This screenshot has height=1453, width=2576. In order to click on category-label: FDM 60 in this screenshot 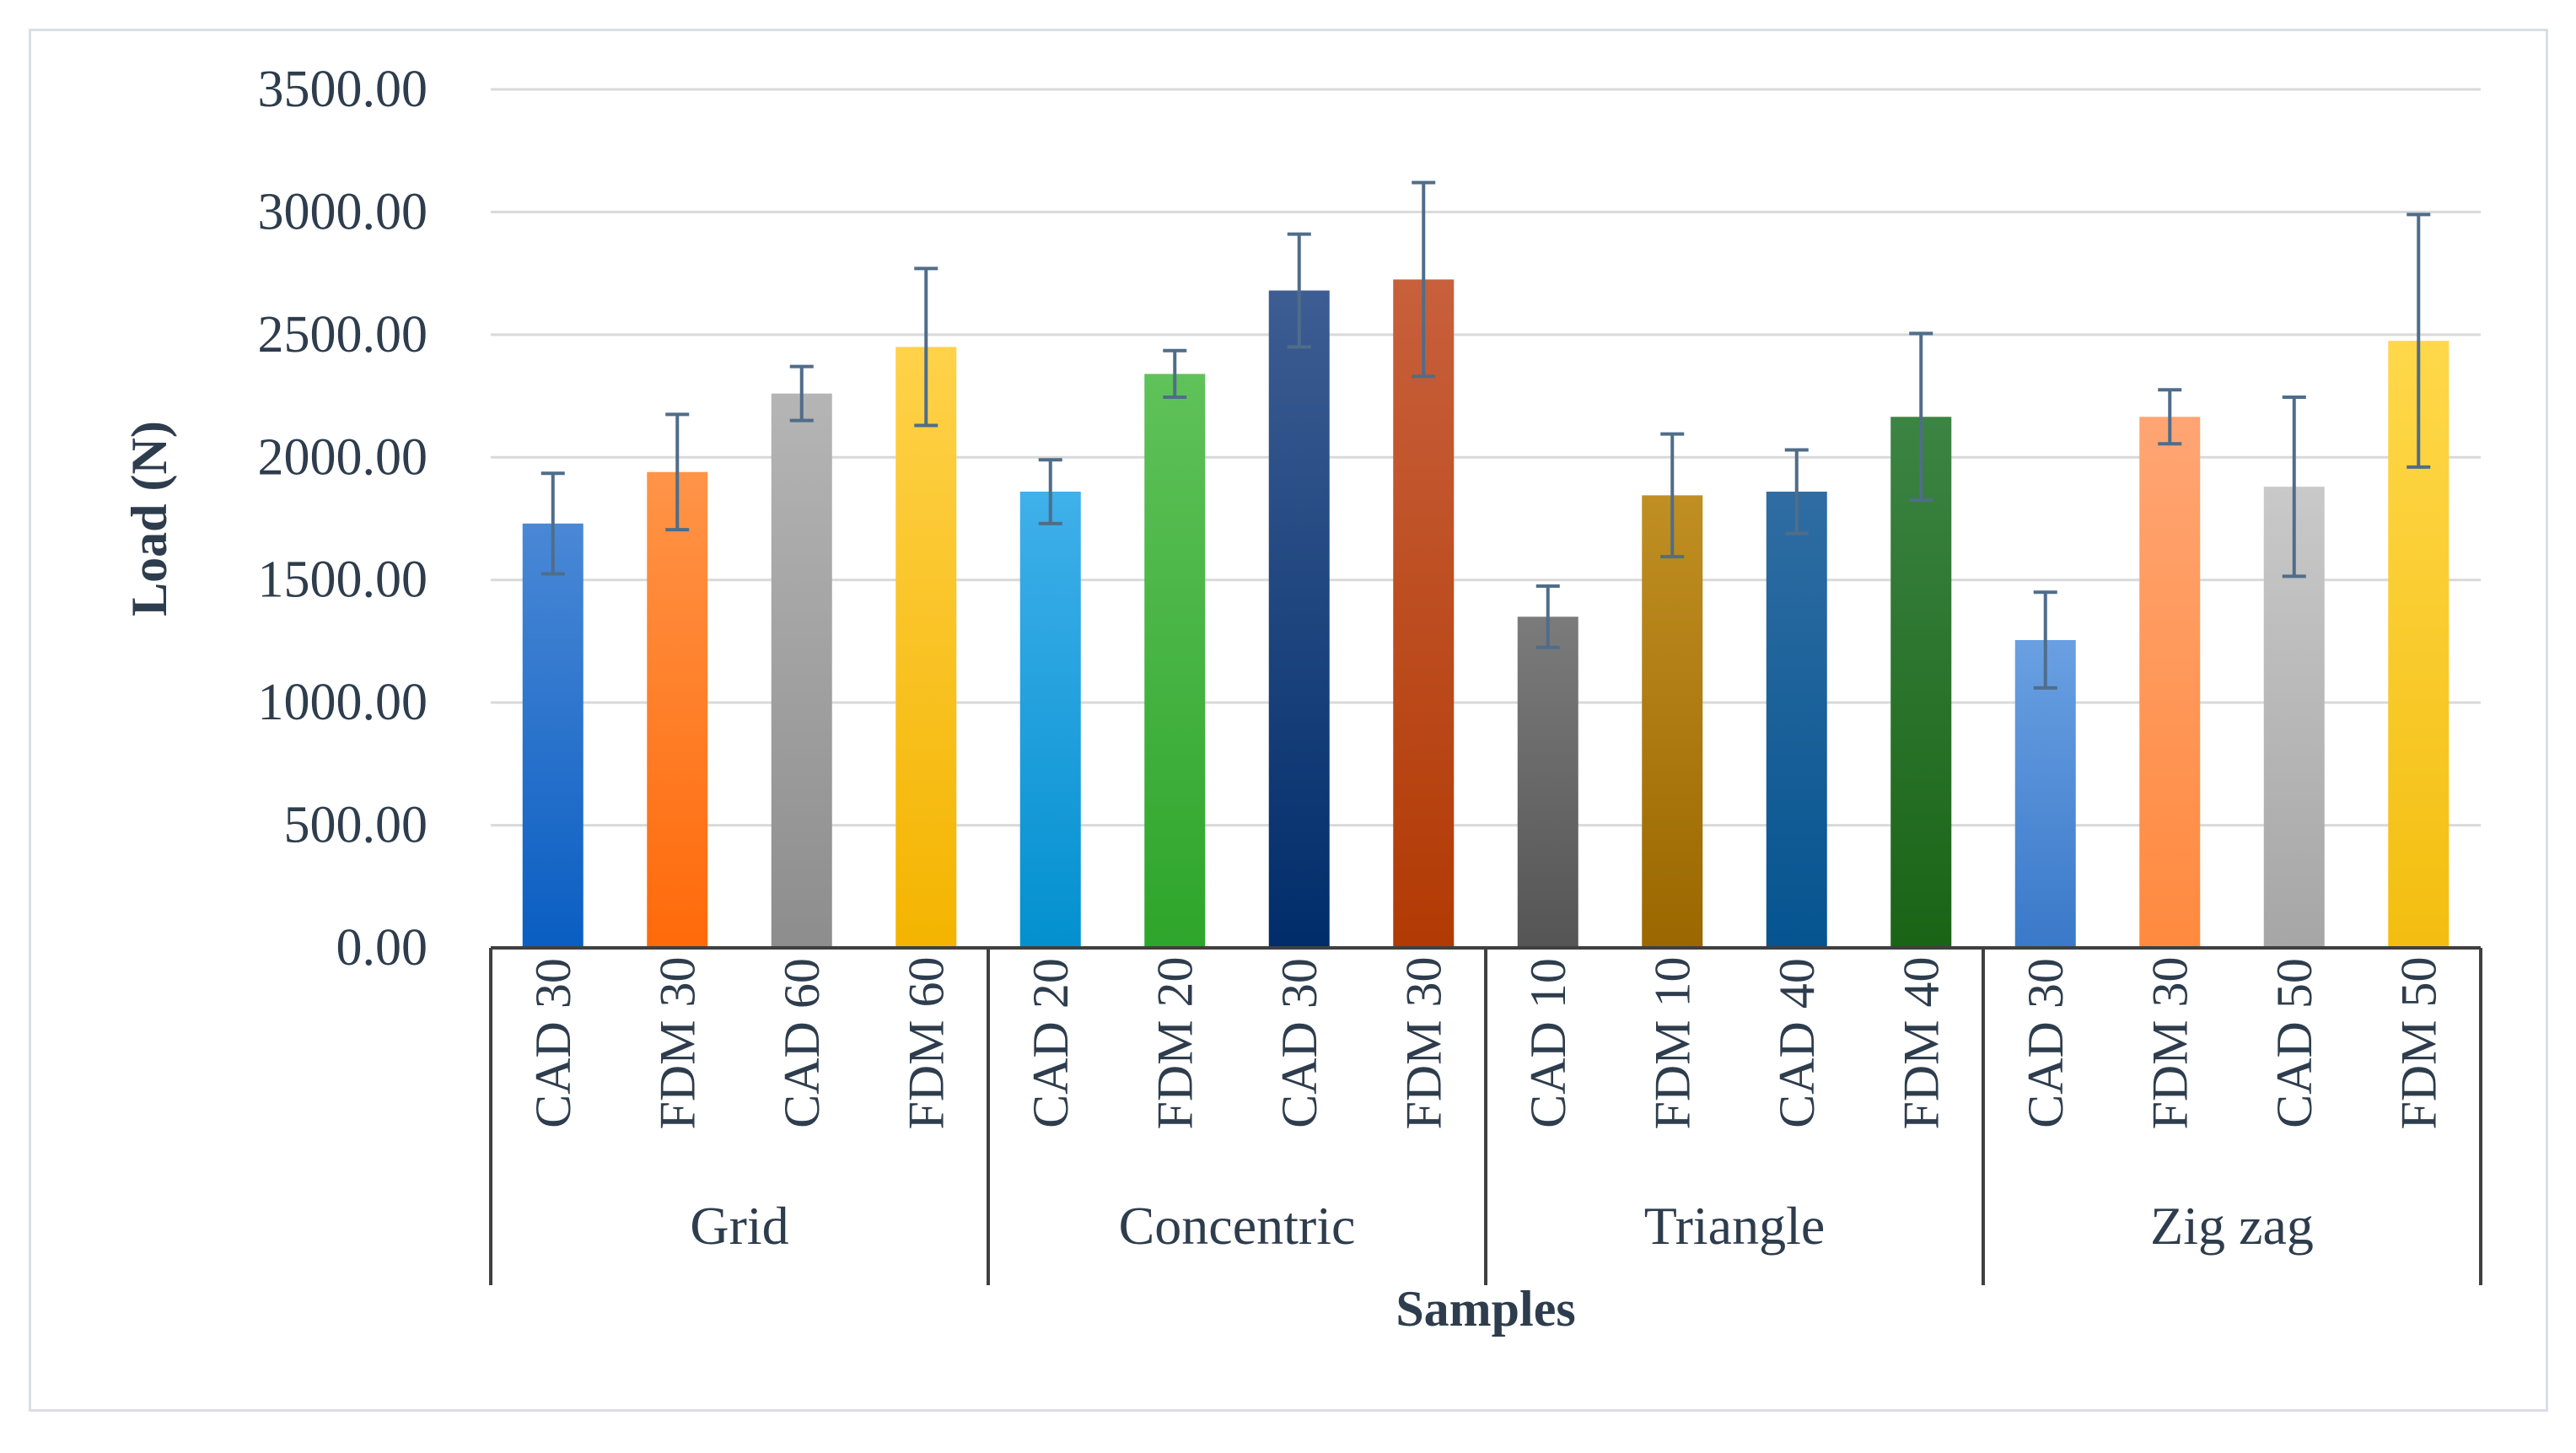, I will do `click(926, 1043)`.